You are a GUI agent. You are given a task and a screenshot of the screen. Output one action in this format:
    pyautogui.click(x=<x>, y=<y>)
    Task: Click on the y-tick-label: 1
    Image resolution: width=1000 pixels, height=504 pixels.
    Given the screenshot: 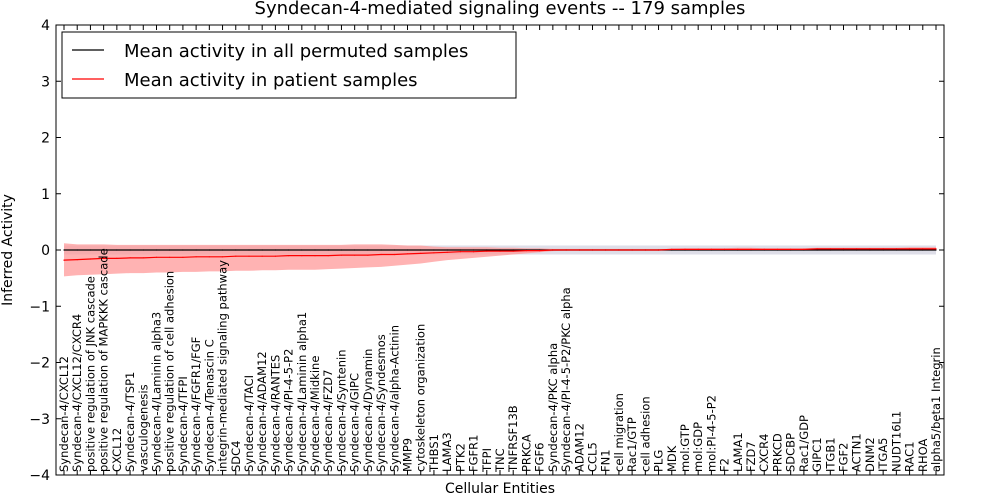 What is the action you would take?
    pyautogui.click(x=45, y=195)
    